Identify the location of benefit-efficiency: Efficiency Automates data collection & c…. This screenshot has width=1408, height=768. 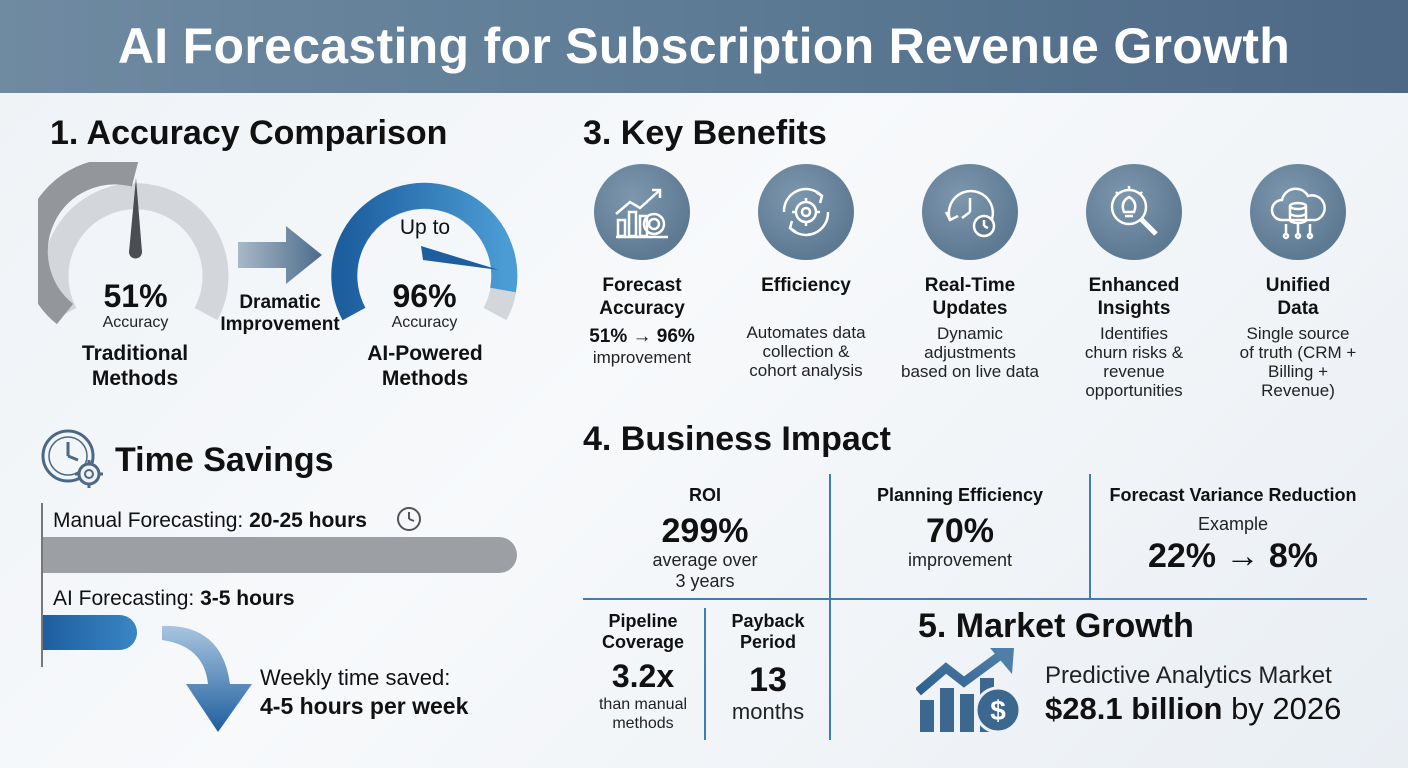
(806, 272).